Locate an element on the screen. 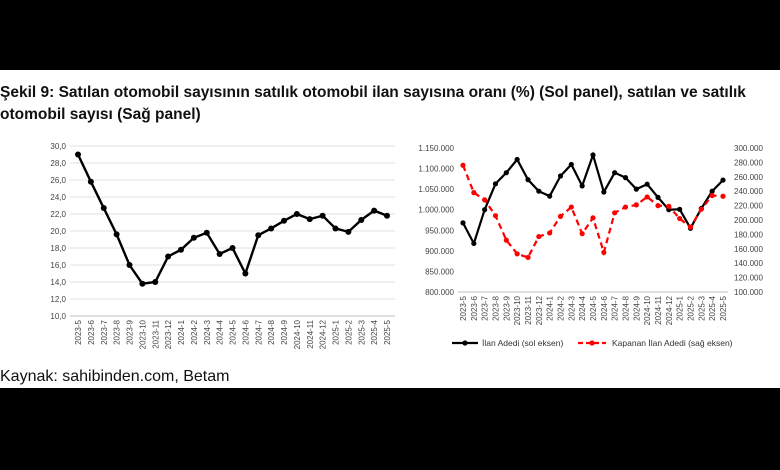  x-tick-label: 2024-3 is located at coordinates (207, 331).